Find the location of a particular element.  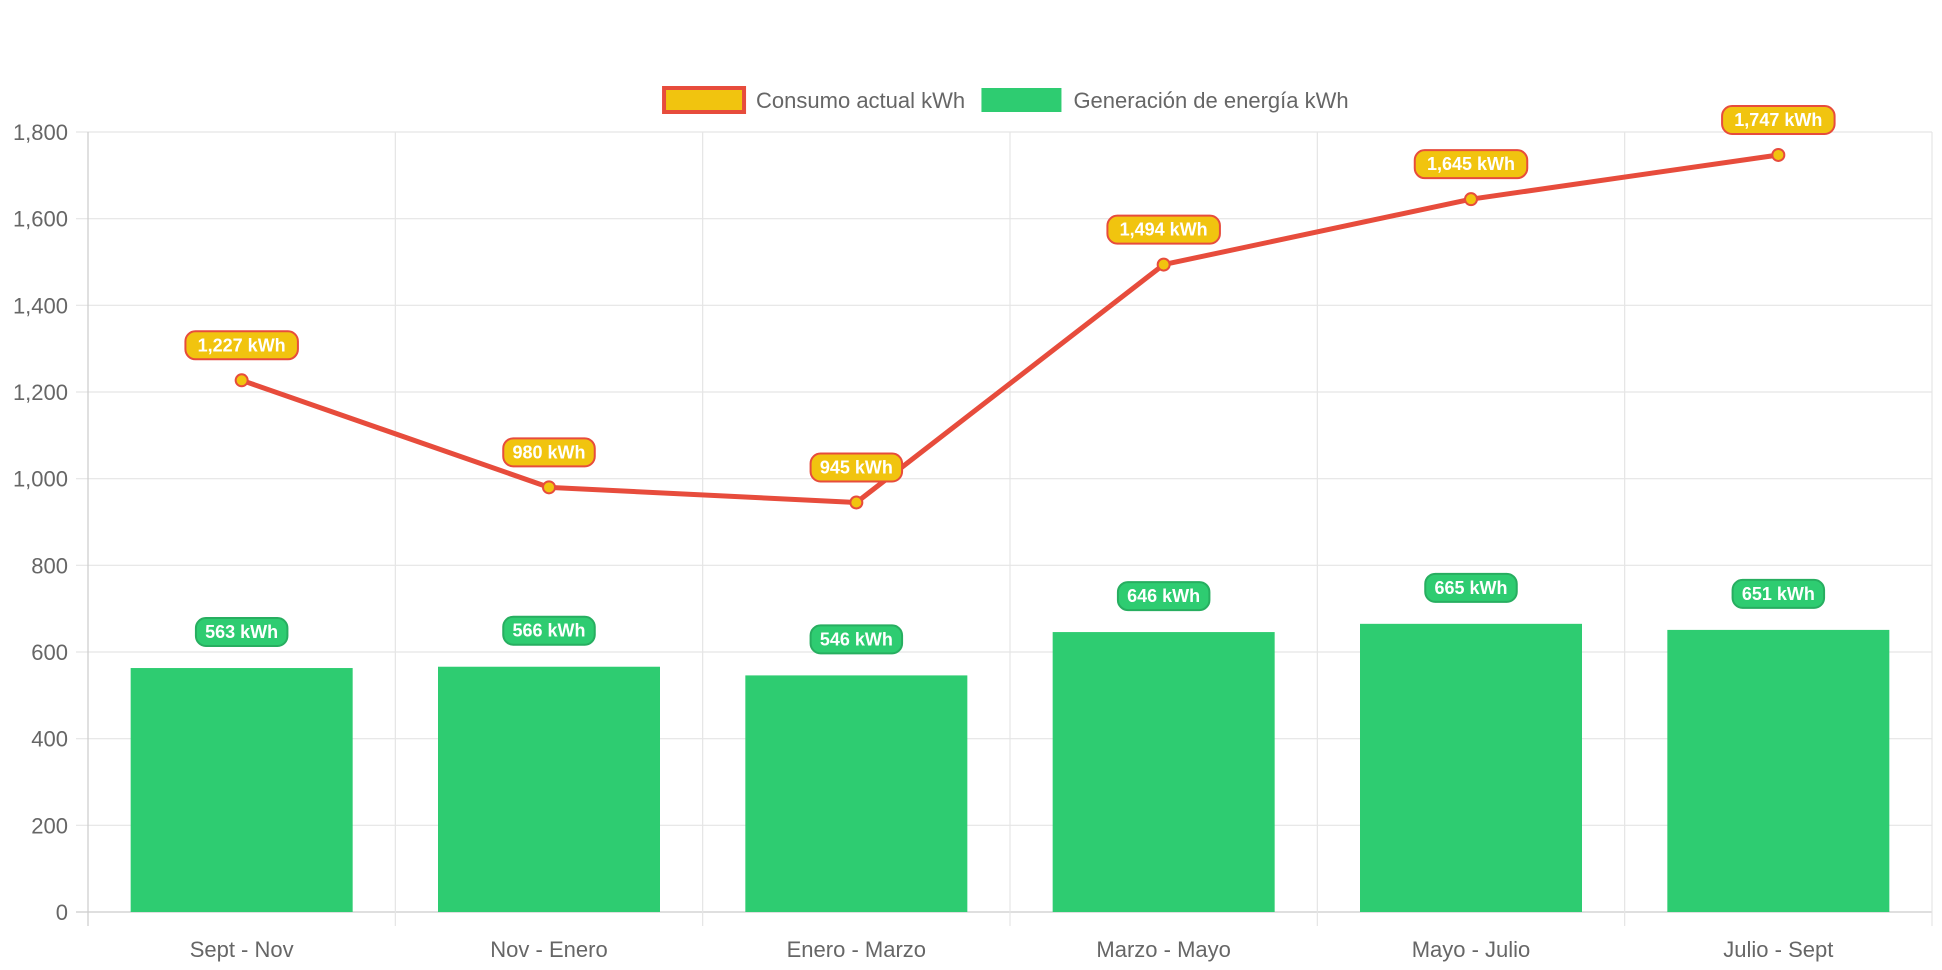

bar-data-label: 646 kWh is located at coordinates (1163, 596).